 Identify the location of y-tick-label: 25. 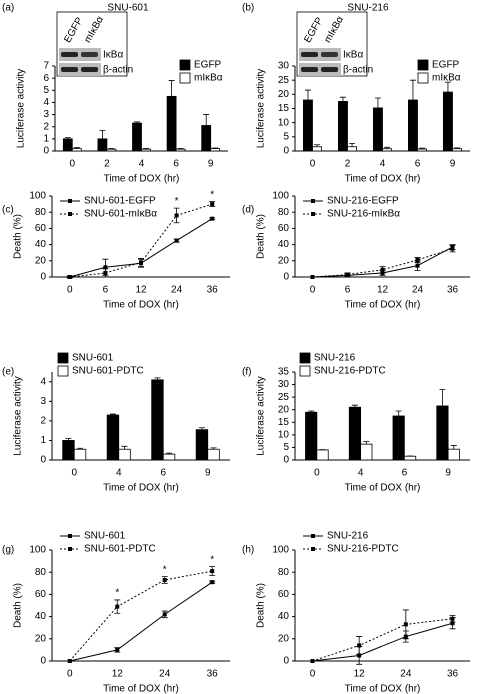
(284, 80).